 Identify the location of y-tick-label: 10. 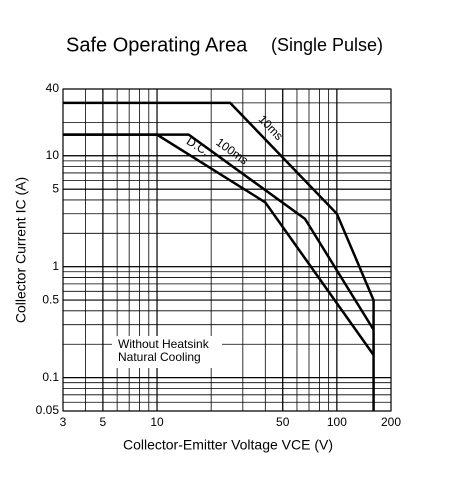
(53, 155).